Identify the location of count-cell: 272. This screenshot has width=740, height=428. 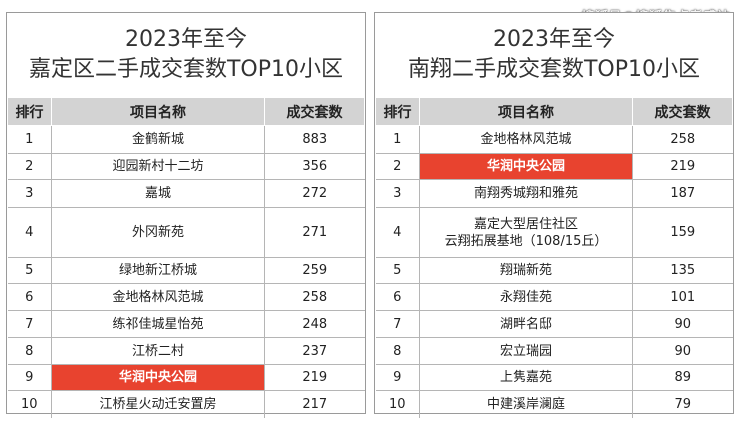
(314, 193).